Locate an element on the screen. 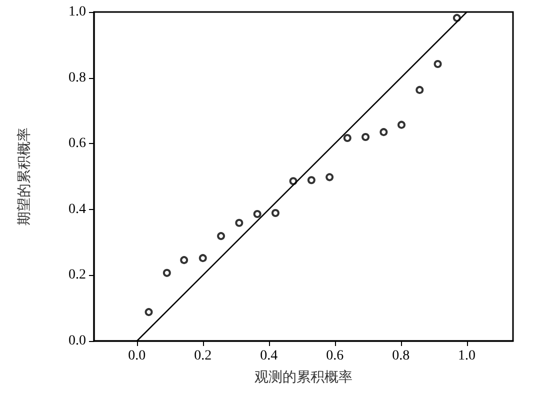 The width and height of the screenshot is (535, 397). y-tick-label: 0.8 is located at coordinates (77, 78).